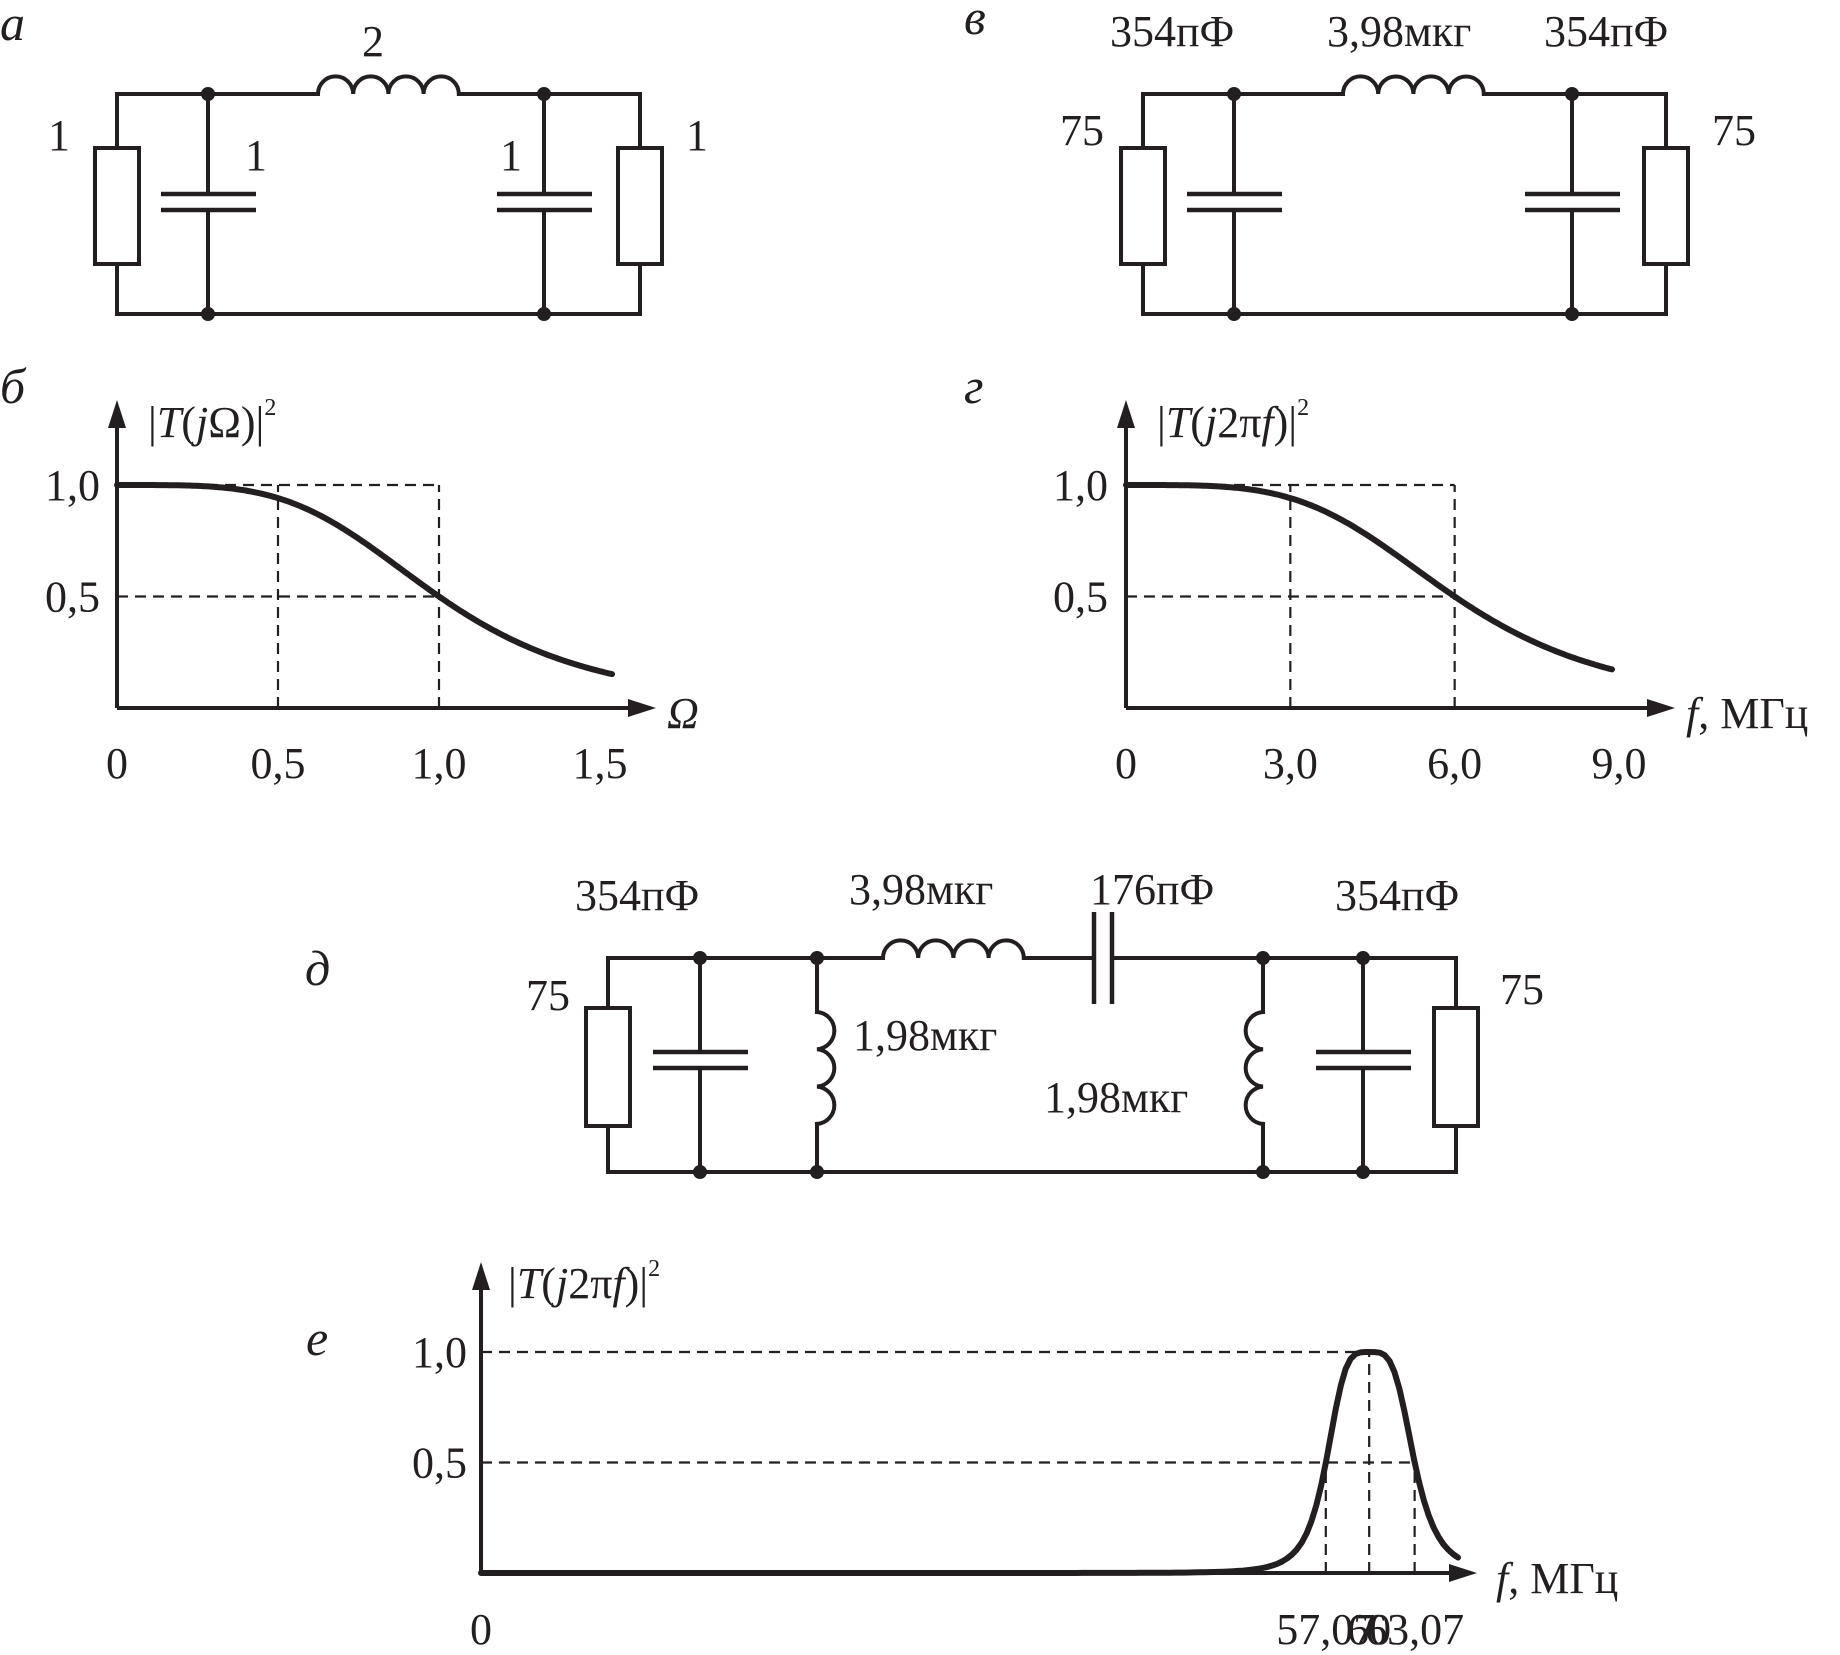 The width and height of the screenshot is (1840, 1655). Describe the element at coordinates (1143, 206) in the screenshot. I see `resistor-v-left` at that location.